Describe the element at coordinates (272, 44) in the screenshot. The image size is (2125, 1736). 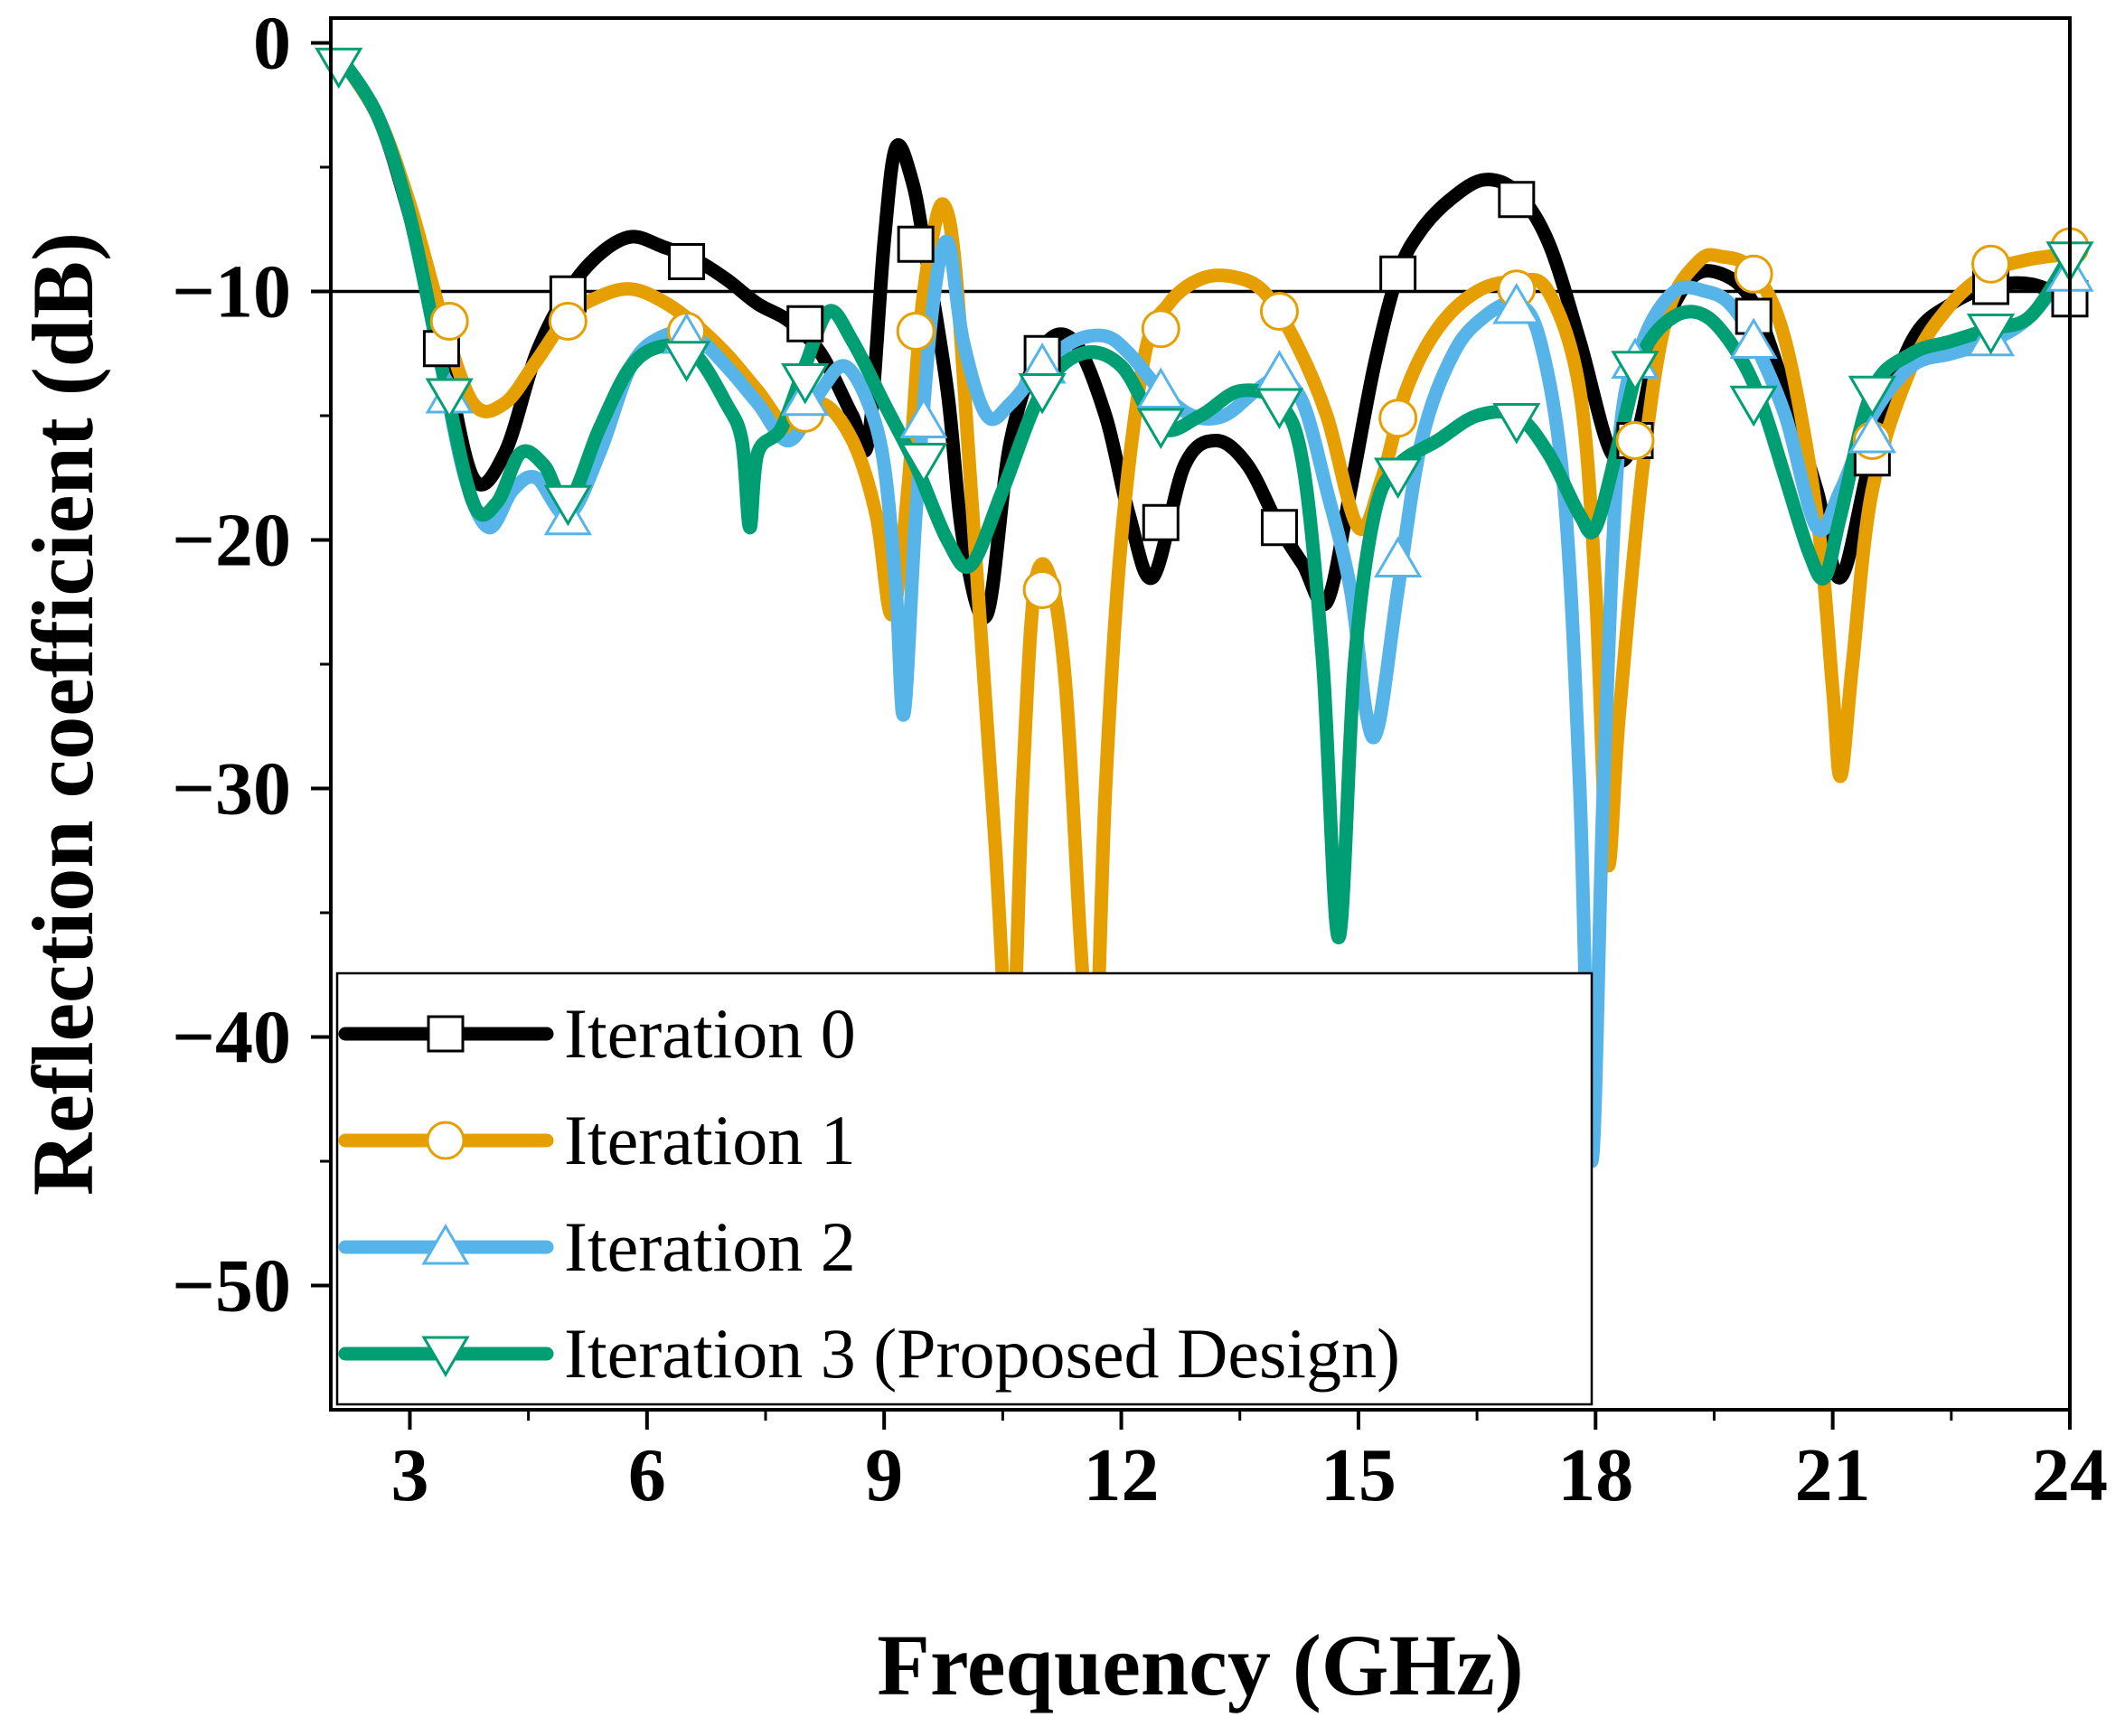
I see `y-tick-label: 0` at that location.